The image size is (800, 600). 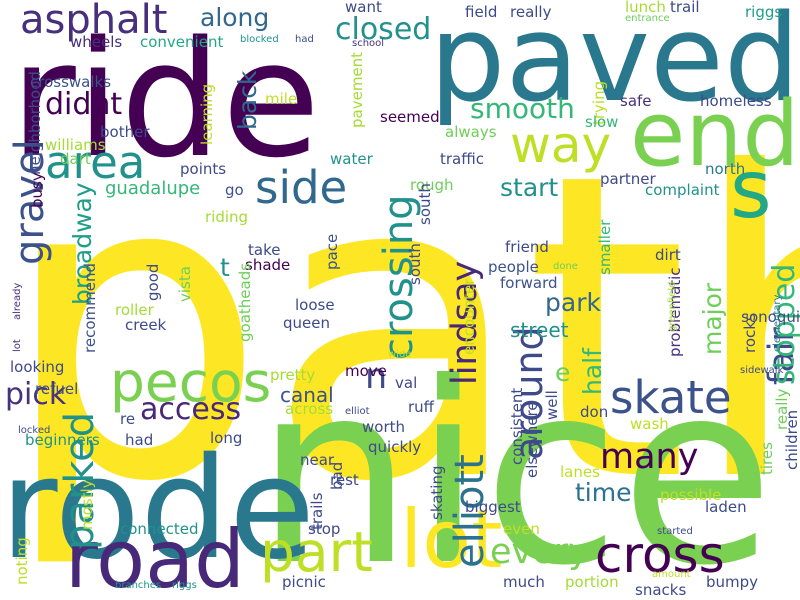 I want to click on cloud-word-williams: williams, so click(x=75, y=145).